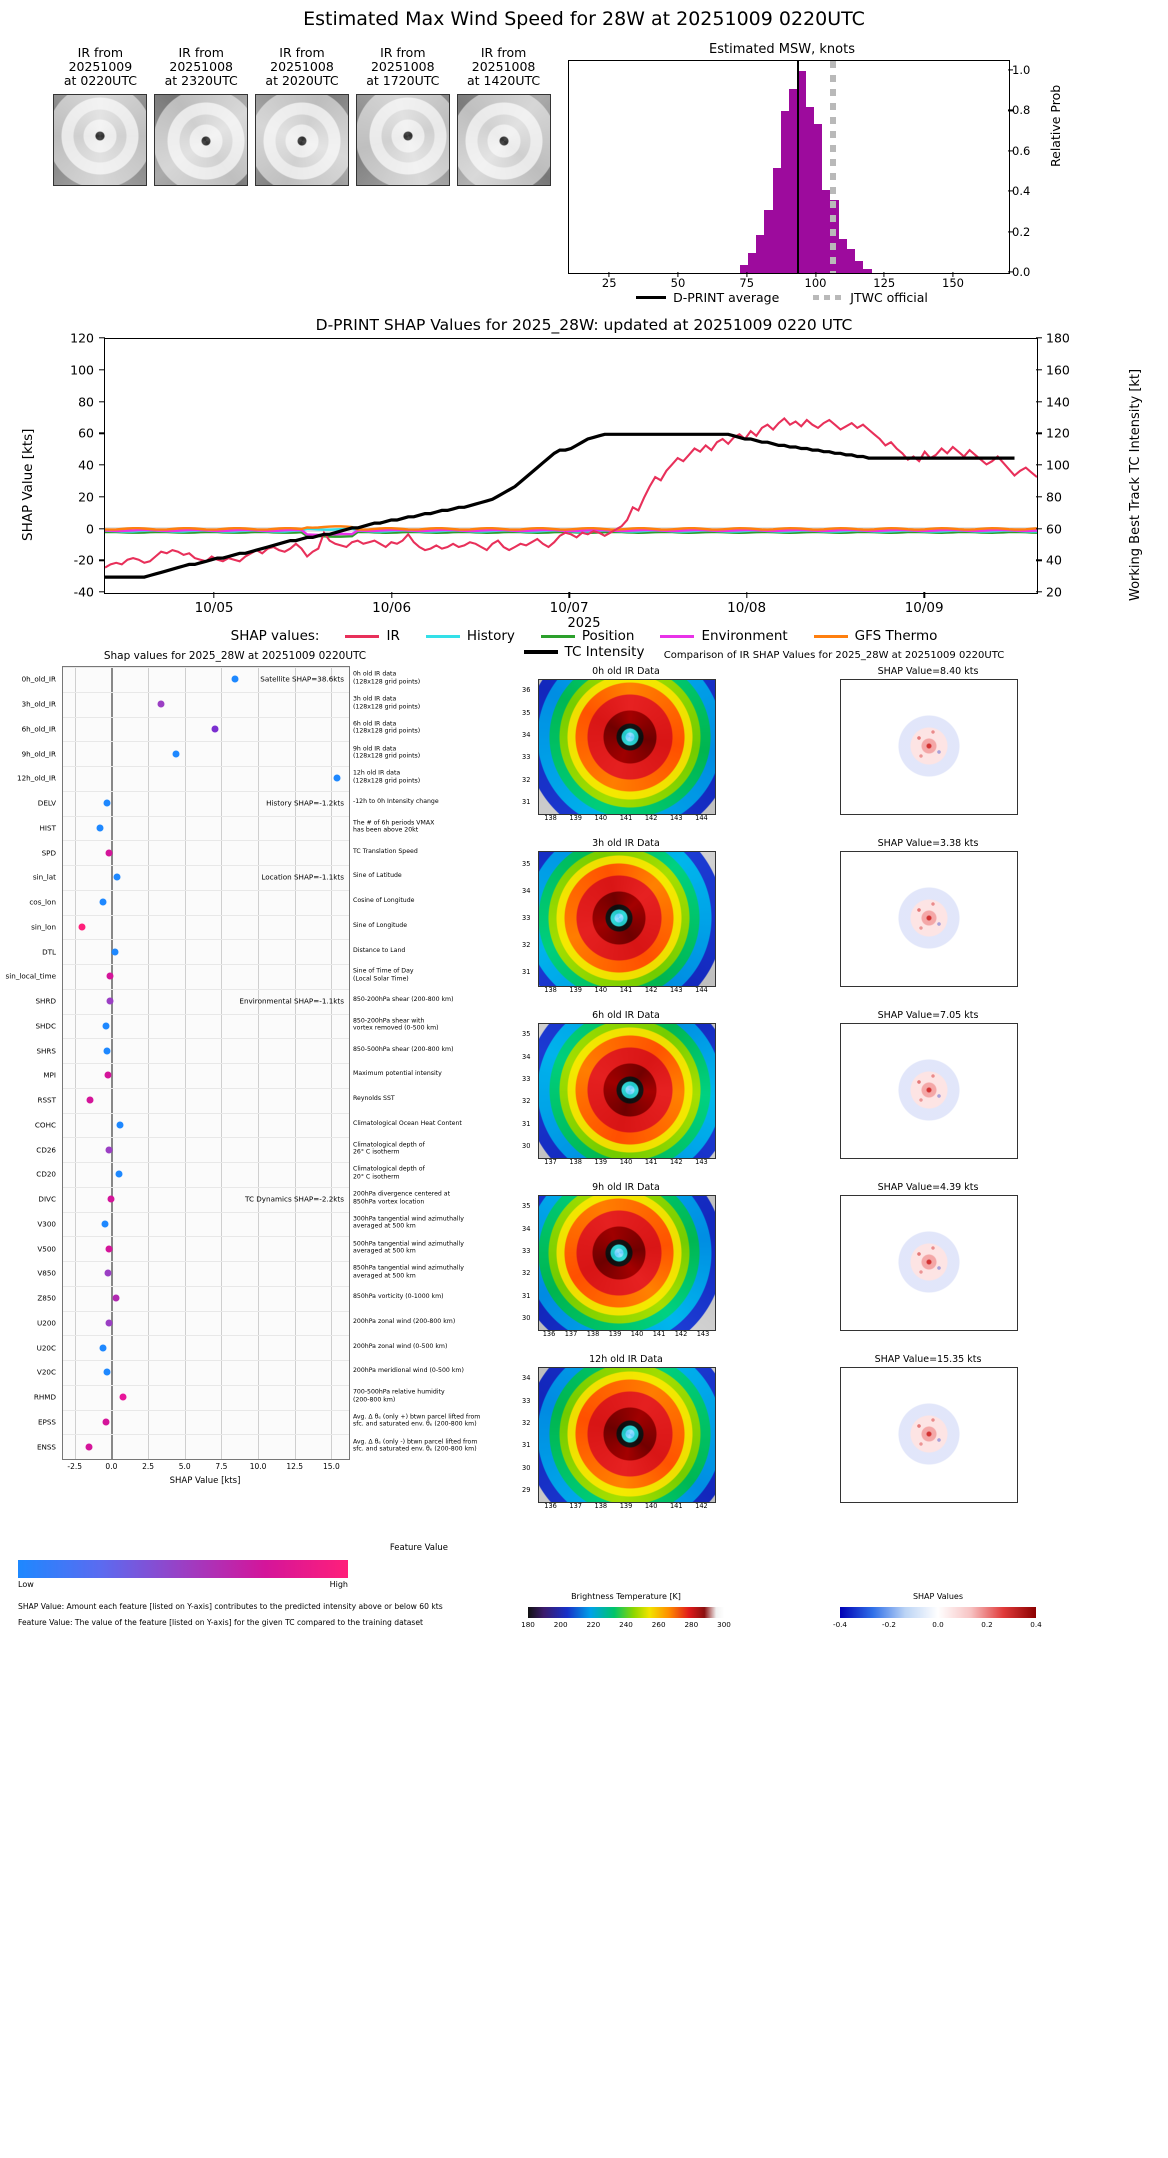 The image size is (1168, 2158). I want to click on ir-x-tick-label: 139, so click(575, 990).